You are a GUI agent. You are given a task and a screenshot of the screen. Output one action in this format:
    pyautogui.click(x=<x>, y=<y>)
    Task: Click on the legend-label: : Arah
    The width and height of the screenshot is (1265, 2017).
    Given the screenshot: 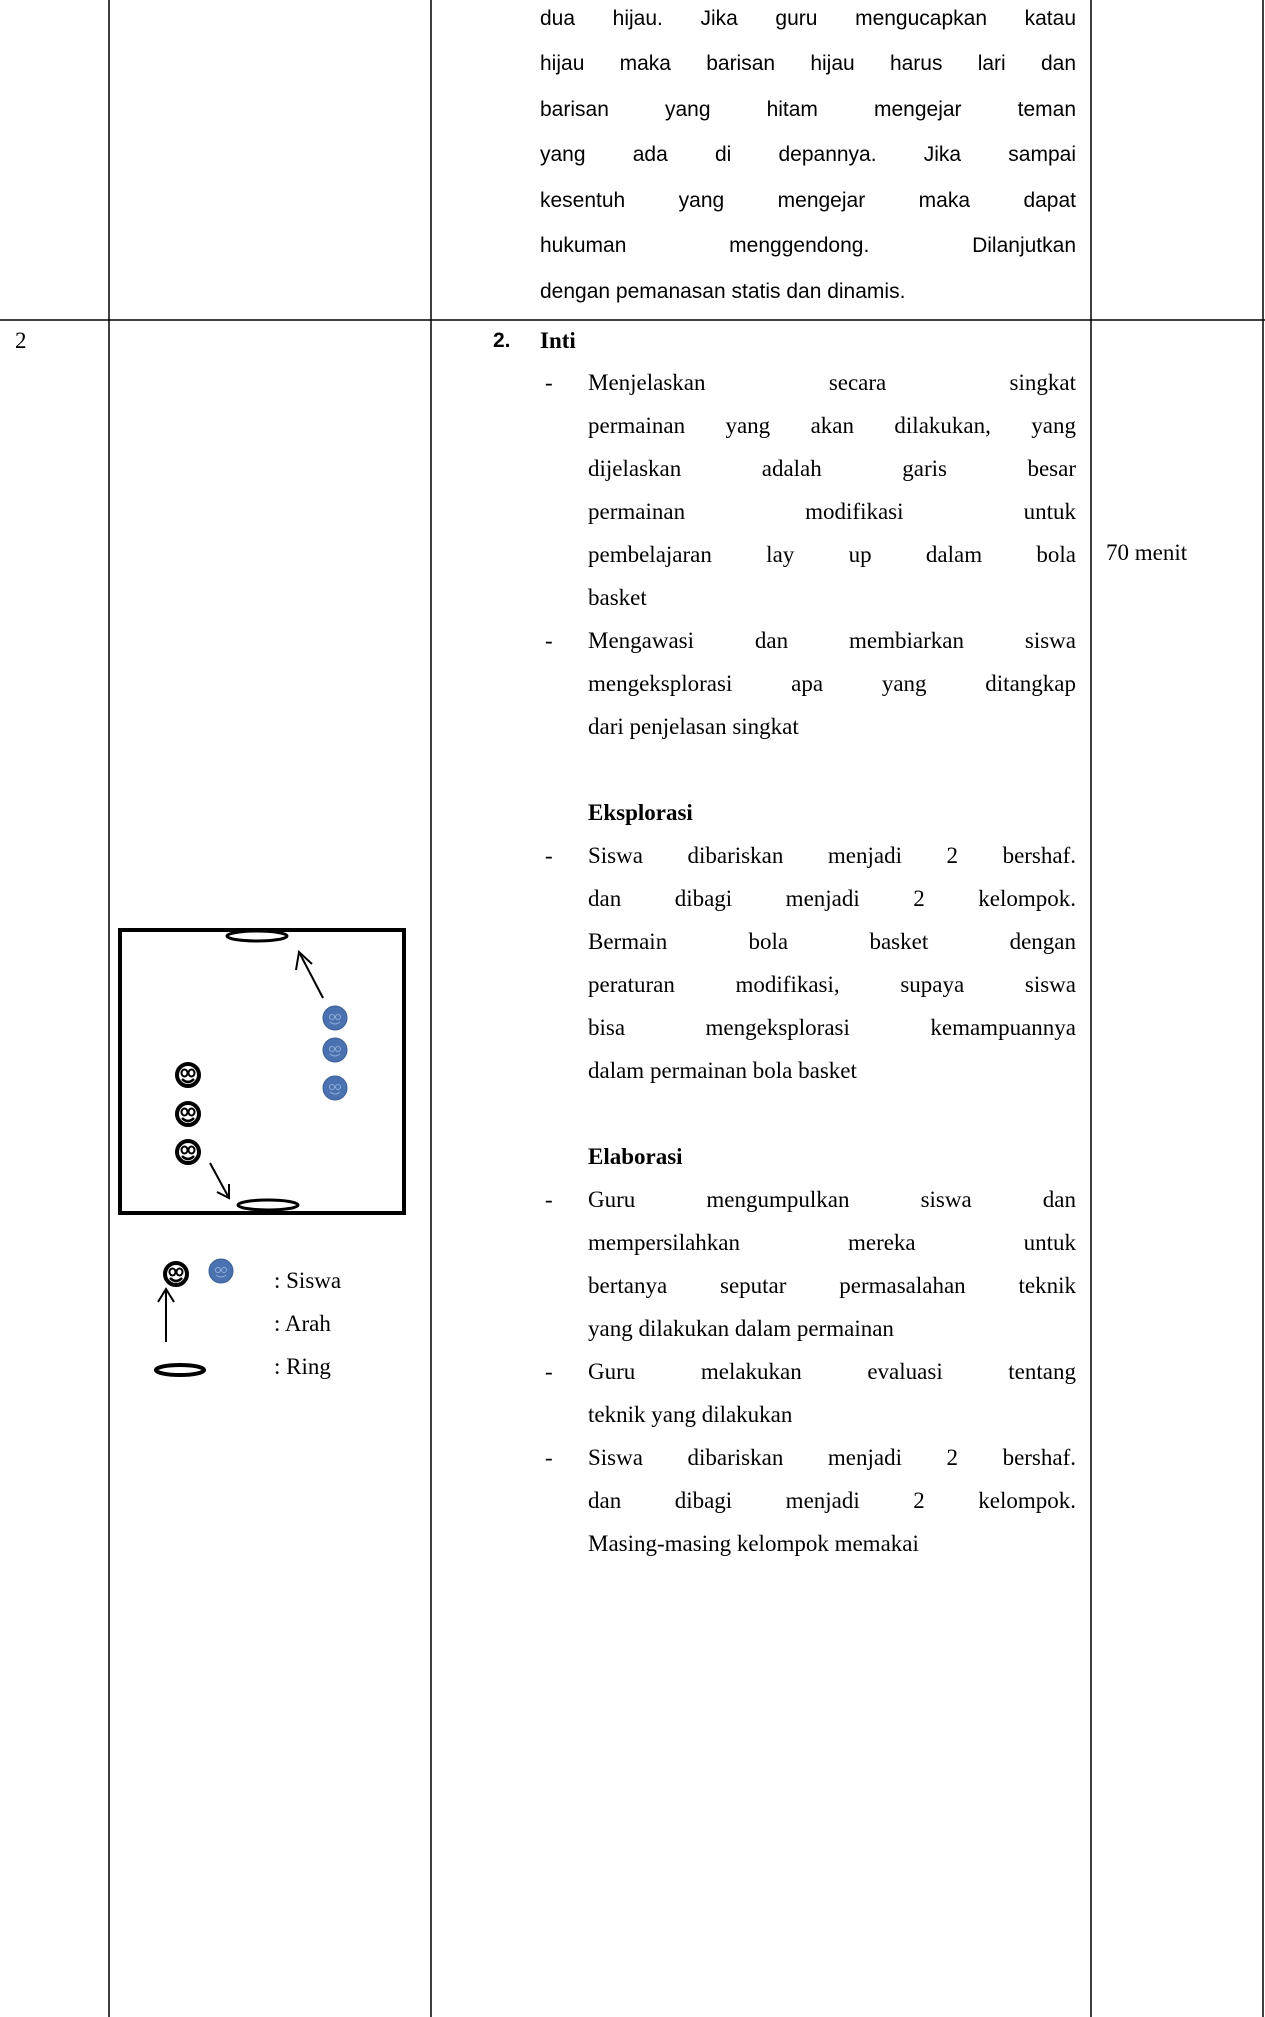 What is the action you would take?
    pyautogui.click(x=302, y=1323)
    